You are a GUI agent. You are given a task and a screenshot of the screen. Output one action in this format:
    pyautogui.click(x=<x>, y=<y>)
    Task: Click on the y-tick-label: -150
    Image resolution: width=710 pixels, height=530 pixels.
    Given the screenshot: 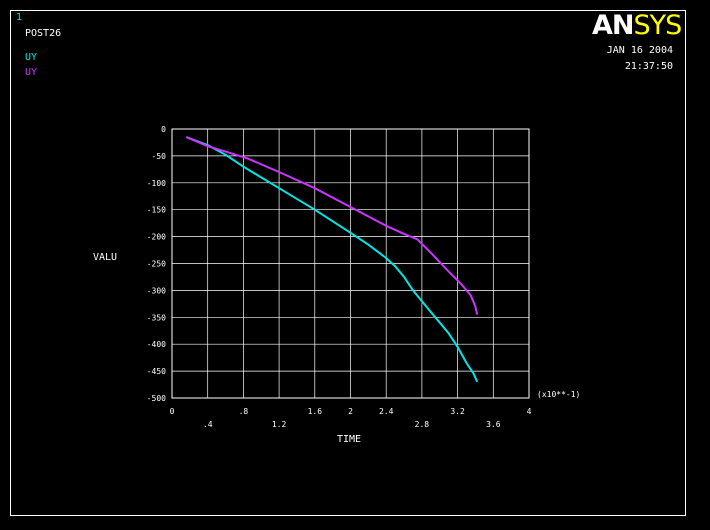 What is the action you would take?
    pyautogui.click(x=156, y=210)
    